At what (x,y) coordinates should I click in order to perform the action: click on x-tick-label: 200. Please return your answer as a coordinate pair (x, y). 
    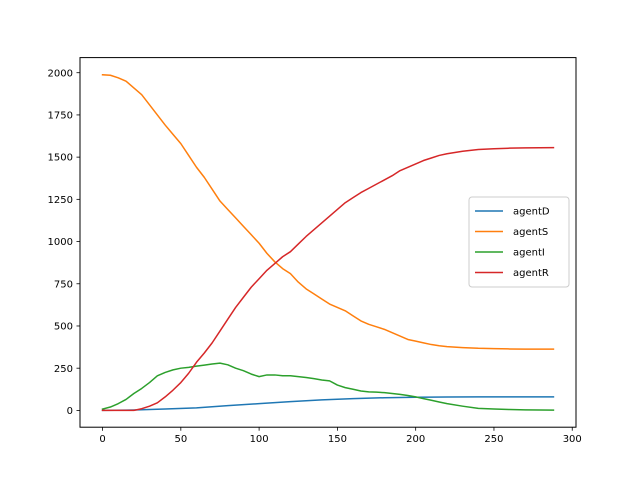
    Looking at the image, I should click on (415, 439).